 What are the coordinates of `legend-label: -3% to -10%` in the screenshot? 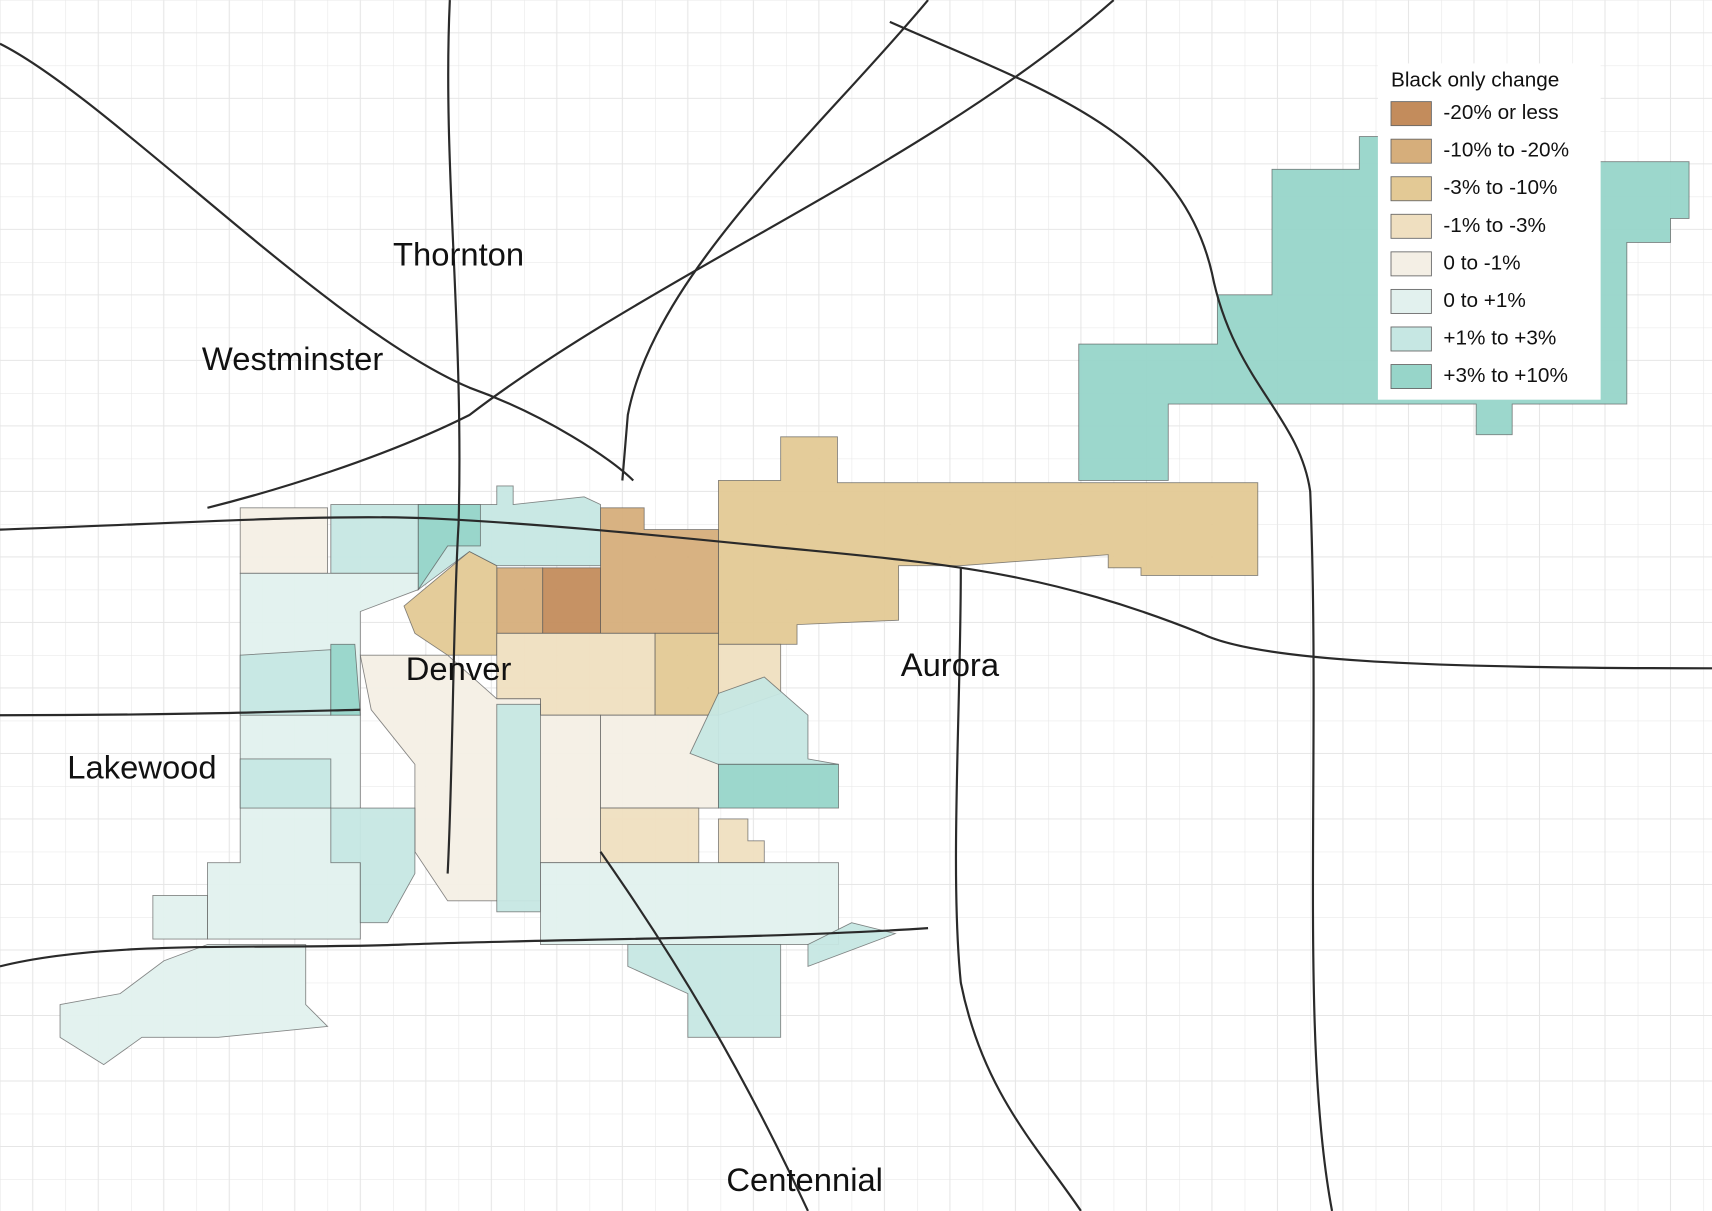 It's located at (1500, 187).